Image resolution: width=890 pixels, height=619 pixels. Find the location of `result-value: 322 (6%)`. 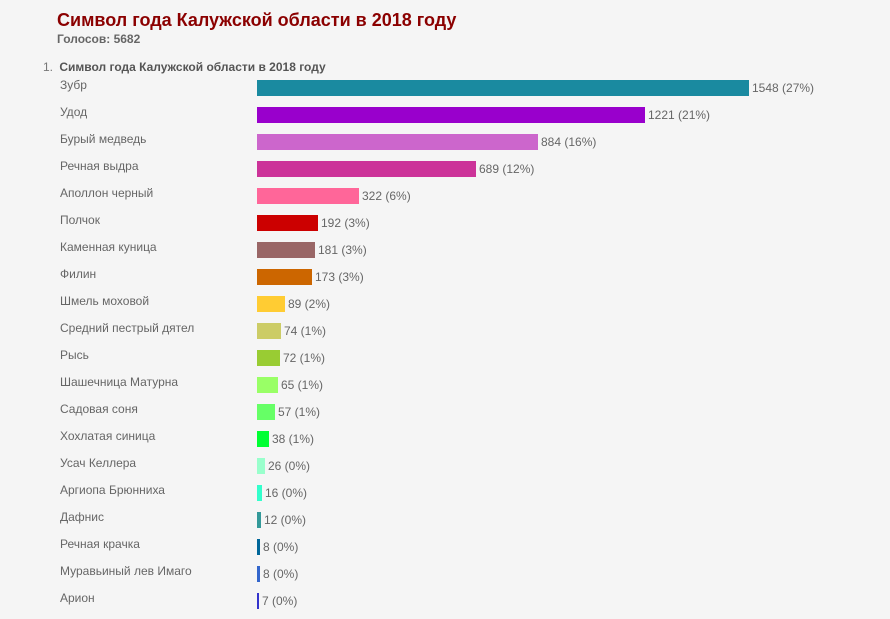

result-value: 322 (6%) is located at coordinates (386, 196).